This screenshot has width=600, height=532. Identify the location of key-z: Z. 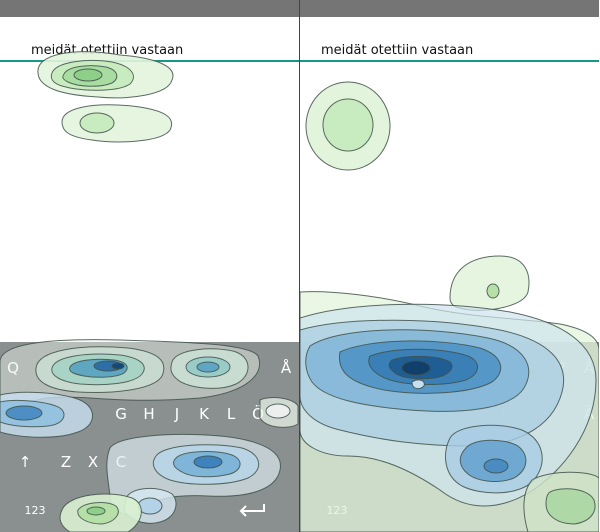
(66, 462).